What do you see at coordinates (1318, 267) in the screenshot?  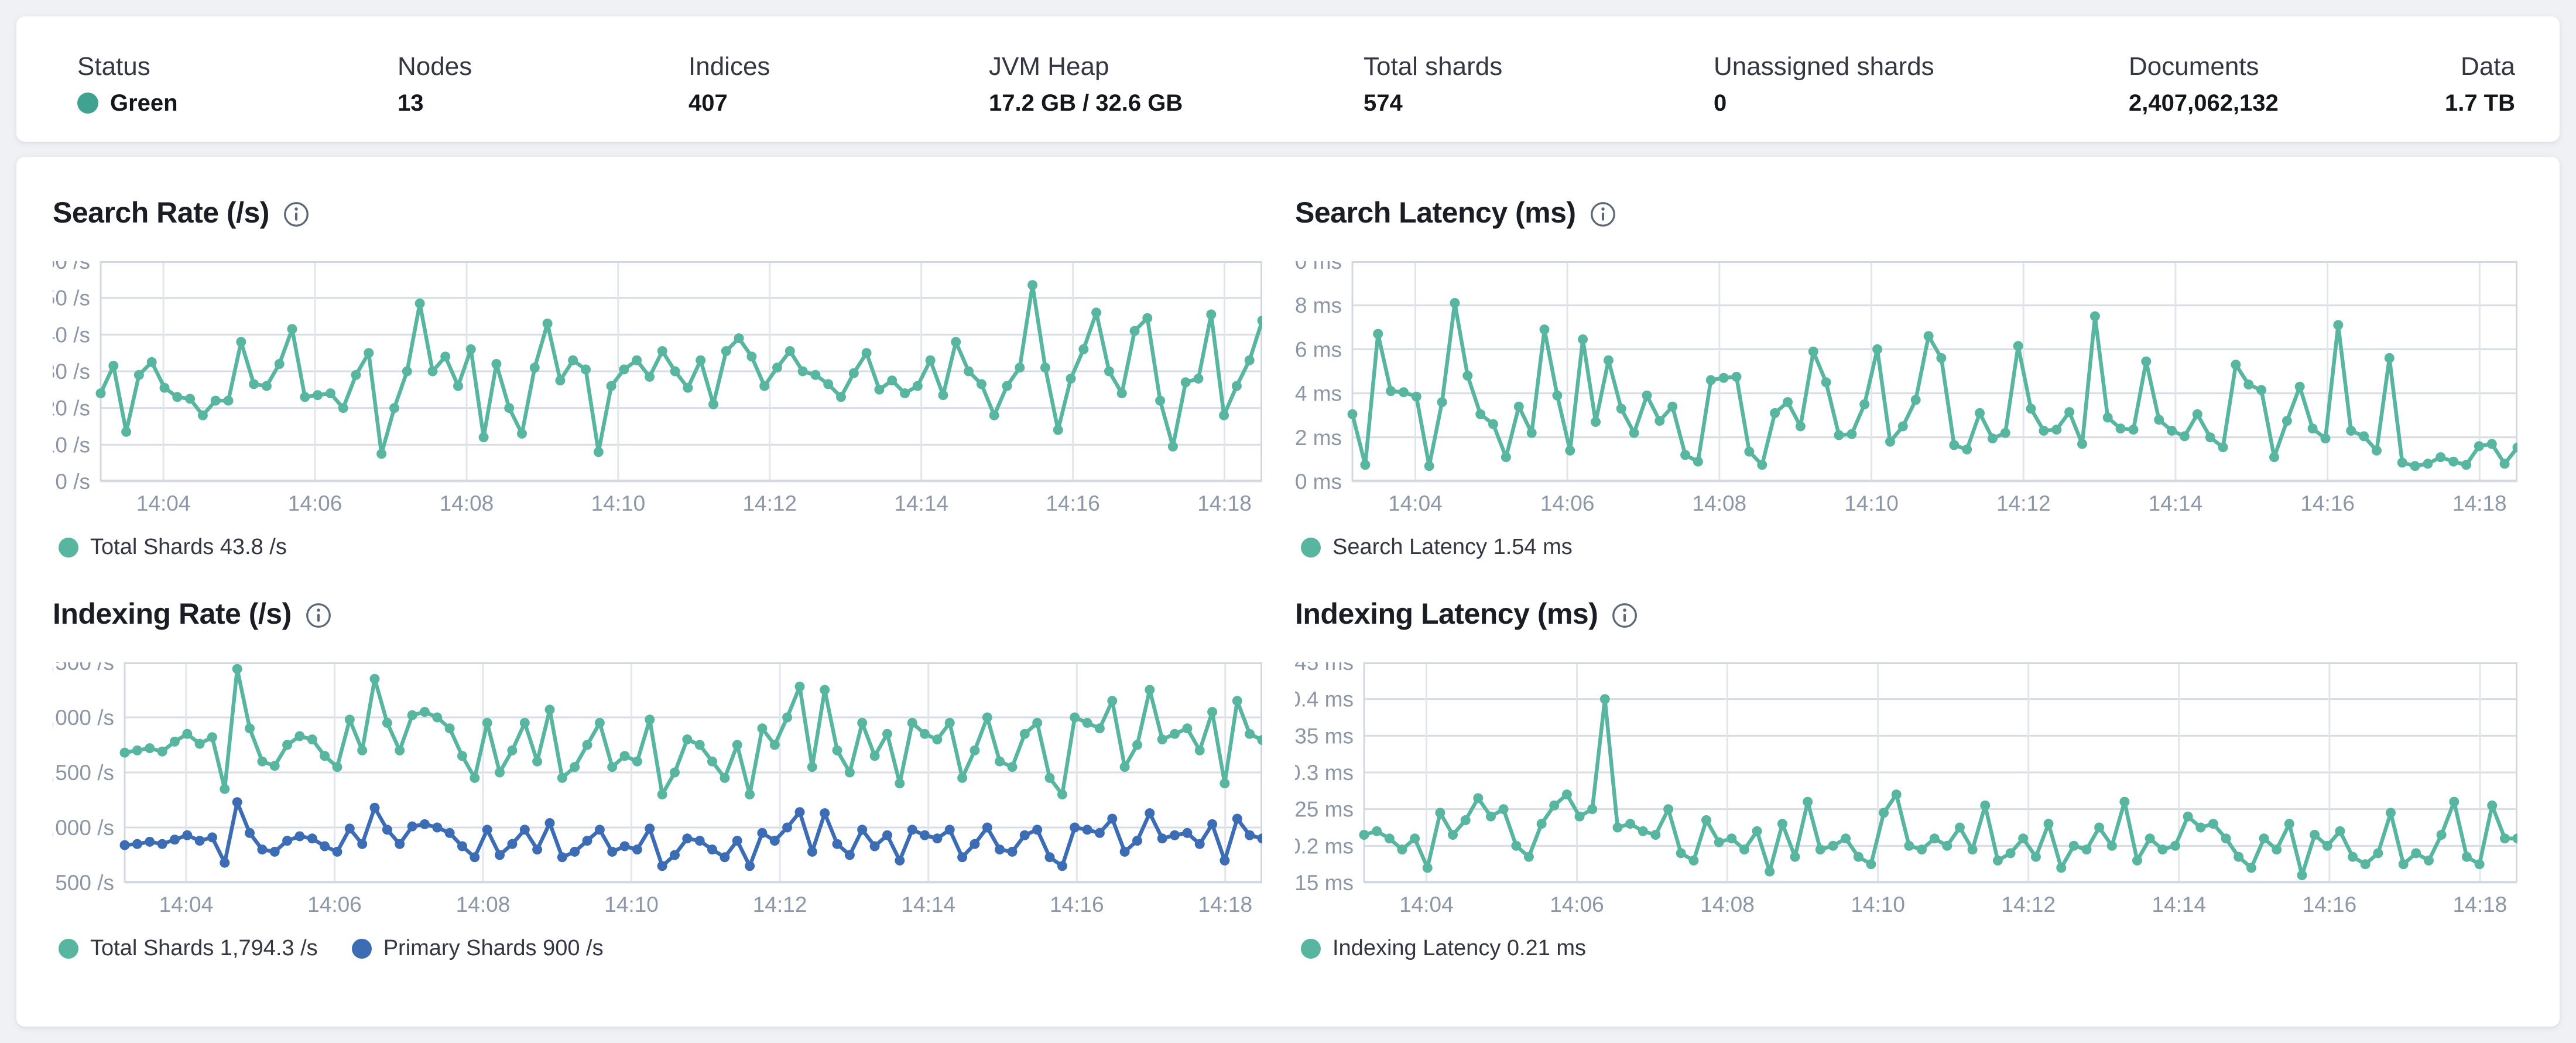 I see `svg-text: 10 ms` at bounding box center [1318, 267].